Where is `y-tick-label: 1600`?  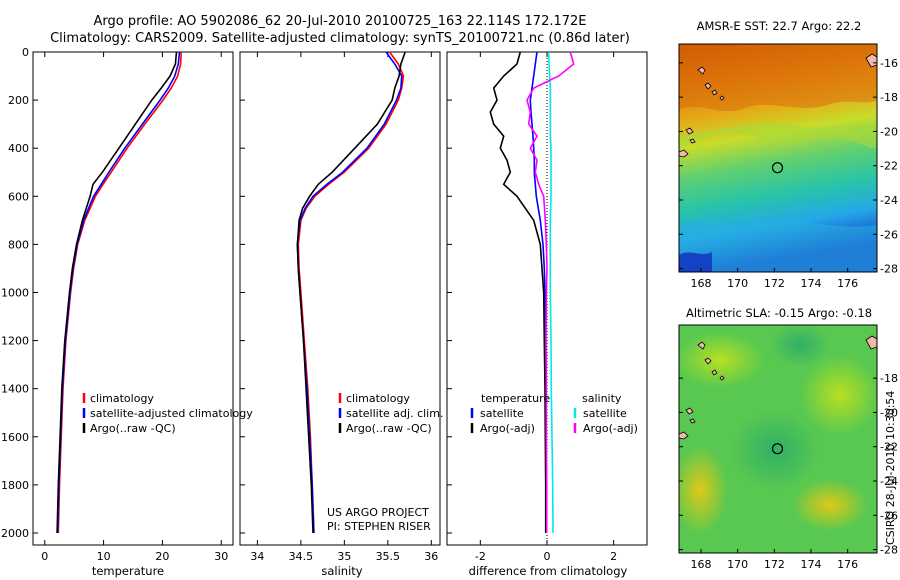 y-tick-label: 1600 is located at coordinates (15, 437).